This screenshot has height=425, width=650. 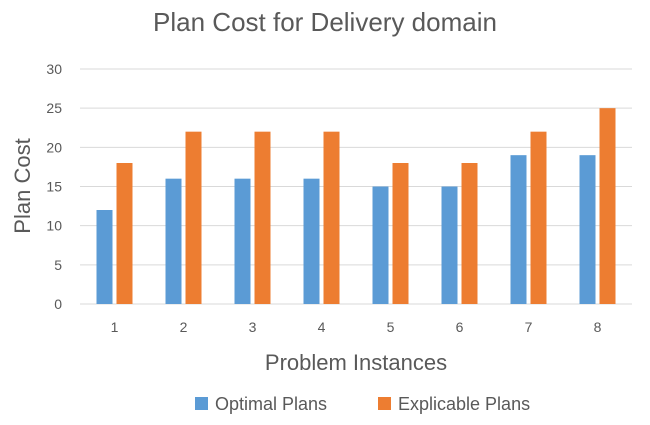 I want to click on y-tick-label: 30, so click(x=54, y=69).